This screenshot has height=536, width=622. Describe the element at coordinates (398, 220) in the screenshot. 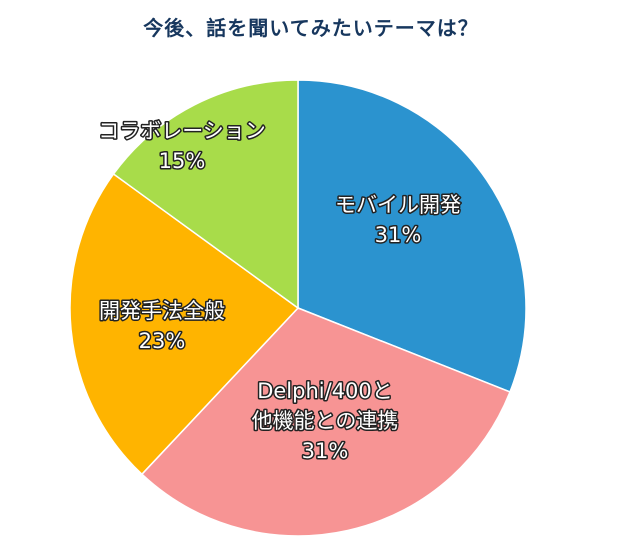

I see `slice-label-1: モバイル開発 31%` at that location.